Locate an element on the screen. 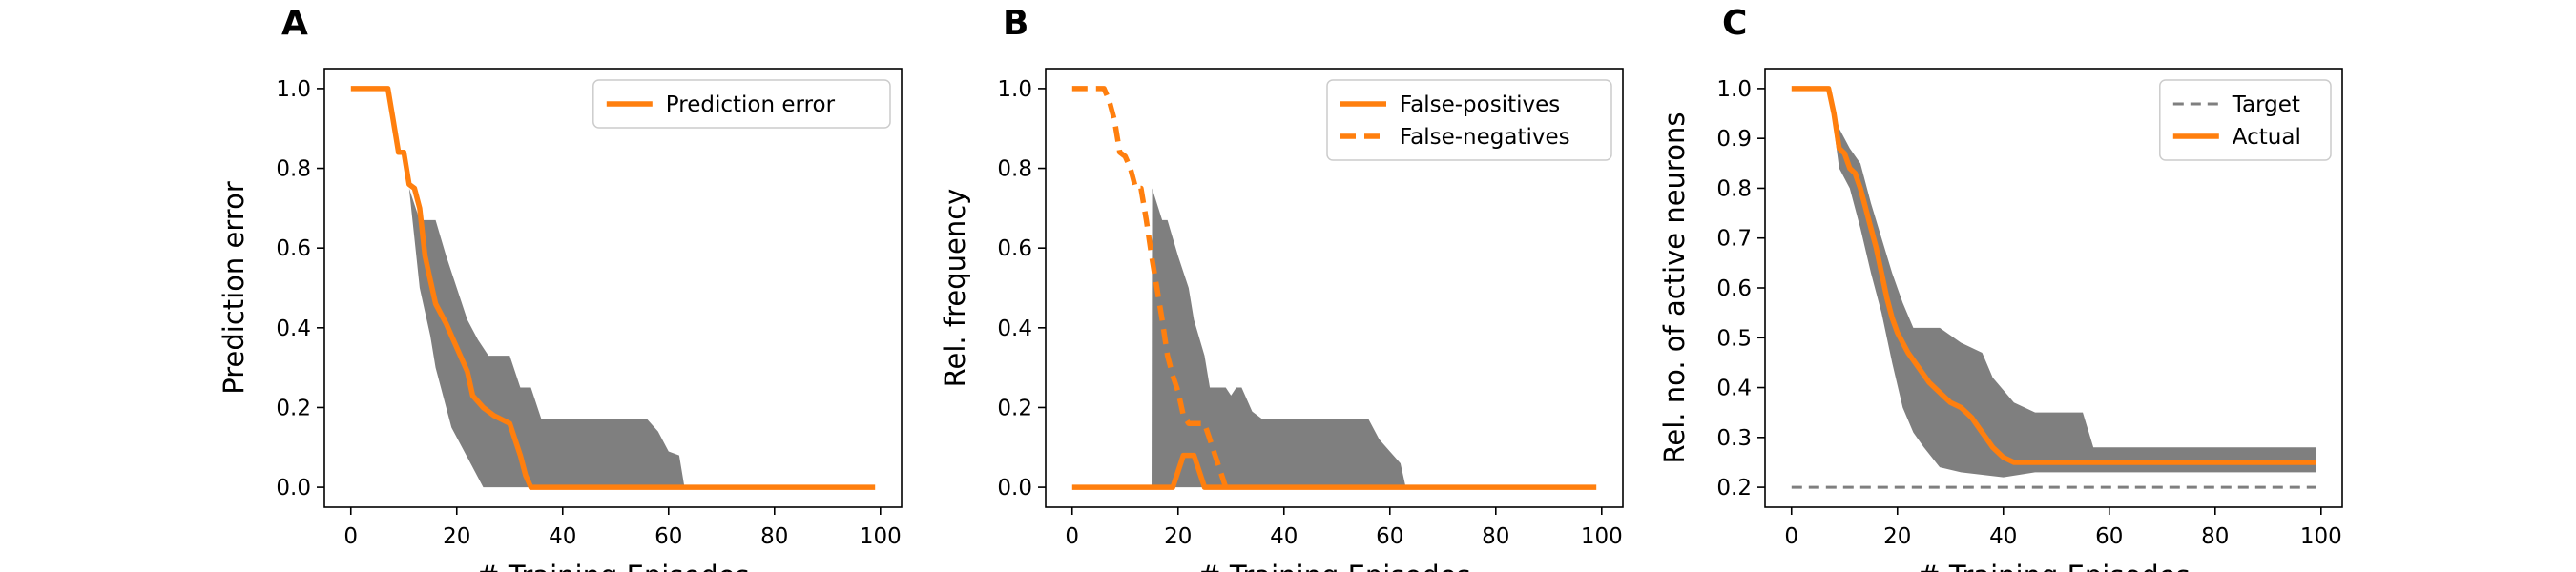  legend: Prediction error is located at coordinates (741, 104).